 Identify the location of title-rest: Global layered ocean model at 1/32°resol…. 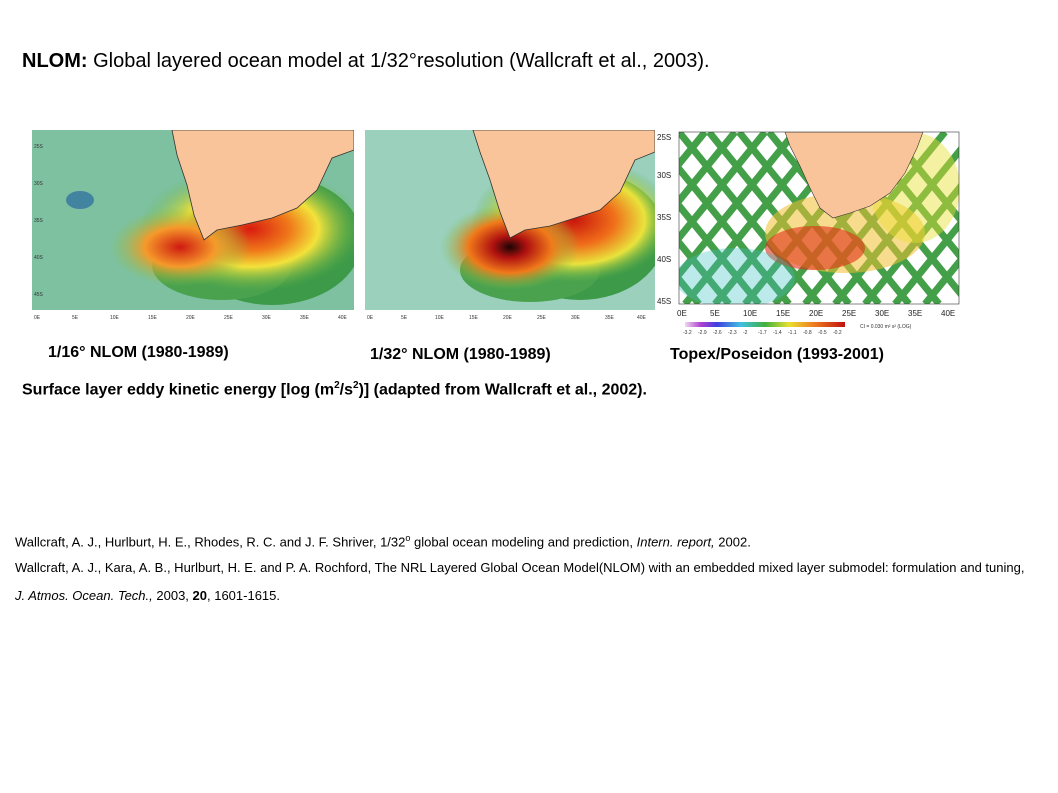
(398, 61).